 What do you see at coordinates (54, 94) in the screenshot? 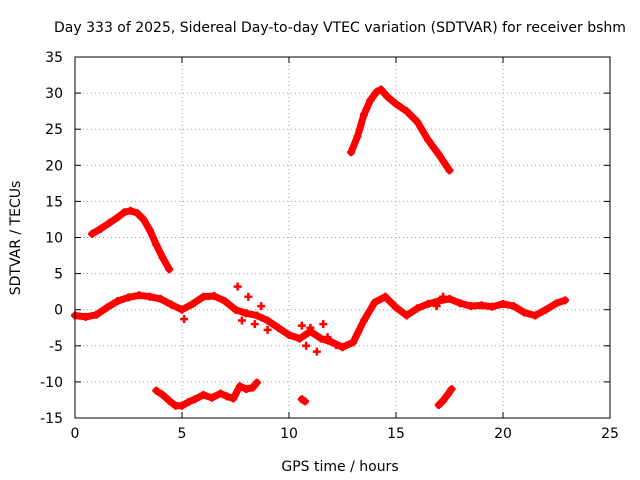
I see `y-tick-label: 30` at bounding box center [54, 94].